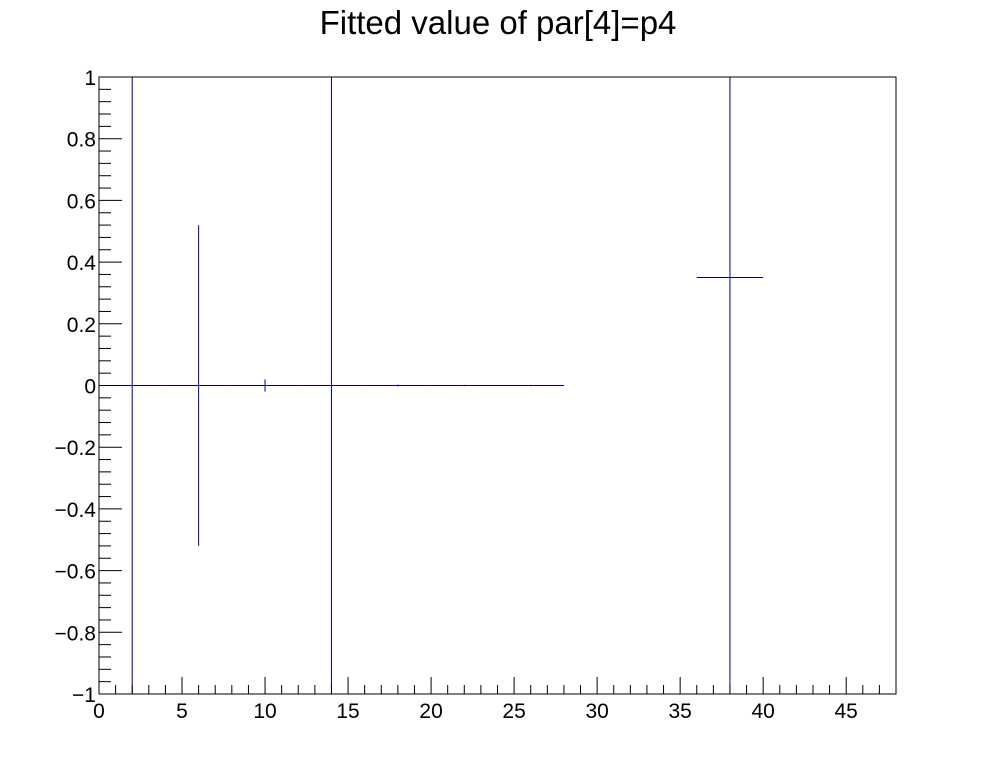 The image size is (996, 772). I want to click on y-tick-label-1: −0.8, so click(75, 633).